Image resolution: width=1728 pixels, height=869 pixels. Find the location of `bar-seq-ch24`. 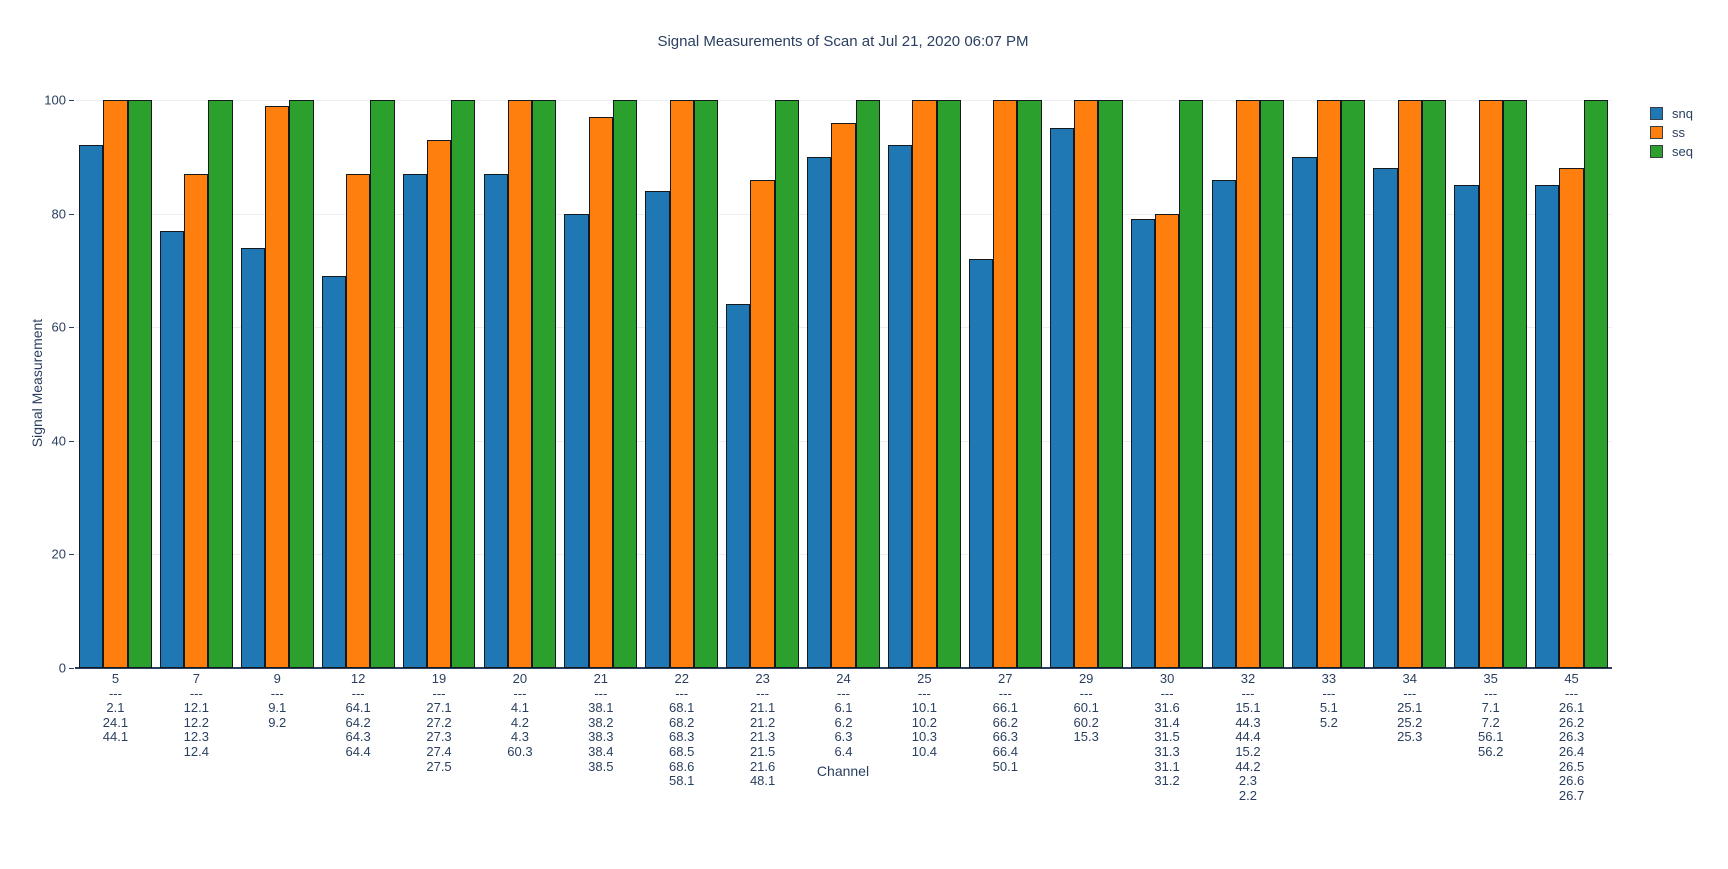

bar-seq-ch24 is located at coordinates (867, 384).